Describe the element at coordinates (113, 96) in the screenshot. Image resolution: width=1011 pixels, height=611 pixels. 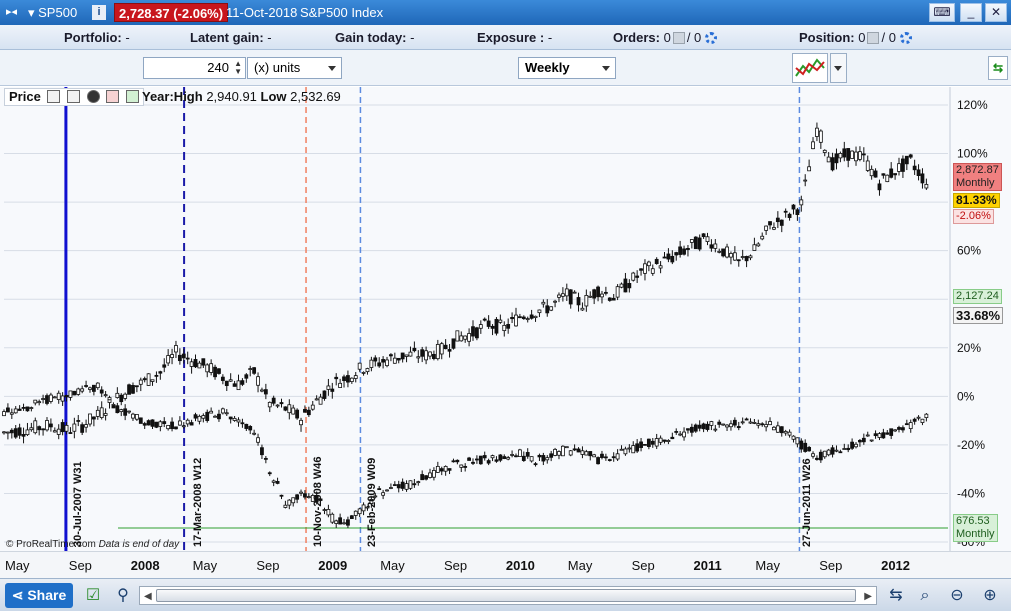
I see `move-down-icon` at that location.